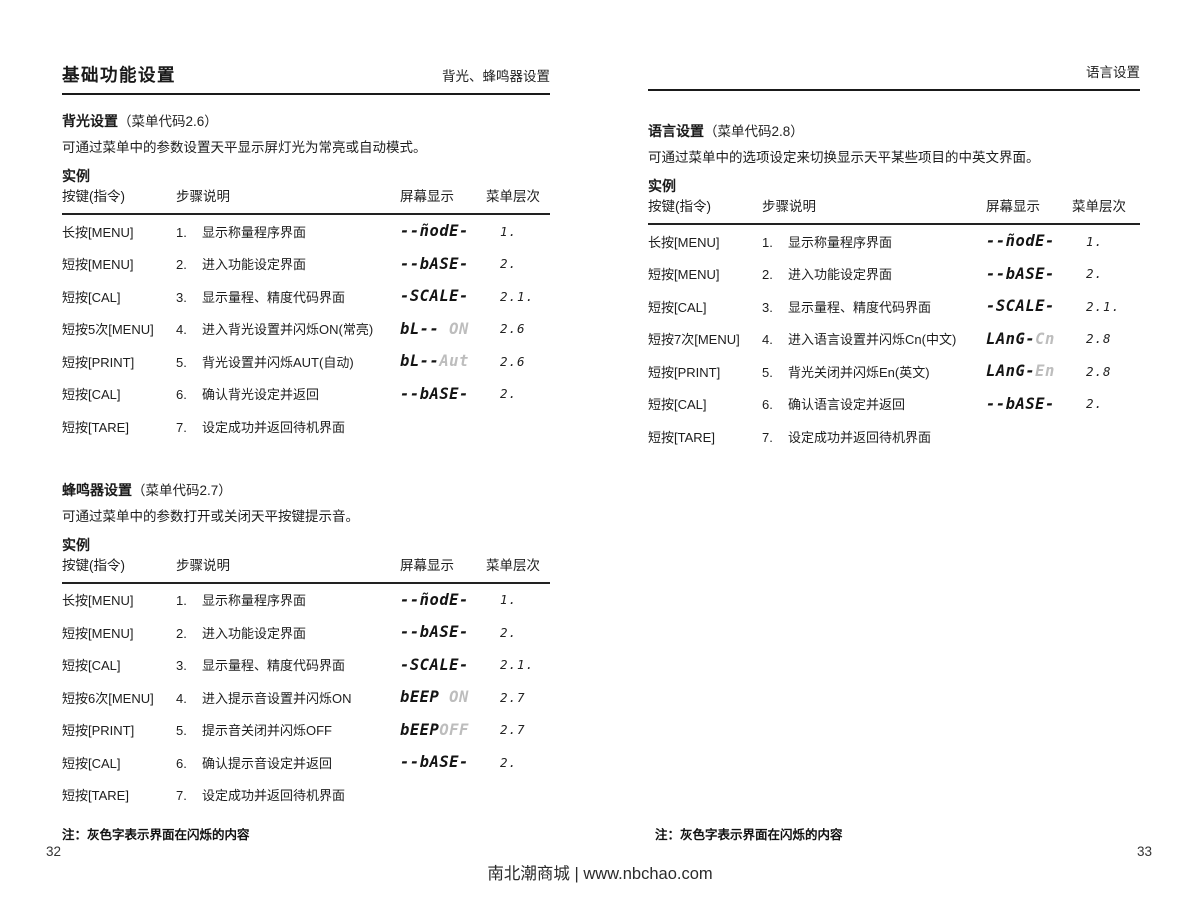 The height and width of the screenshot is (906, 1200). I want to click on menu-level: 2.7, so click(513, 730).